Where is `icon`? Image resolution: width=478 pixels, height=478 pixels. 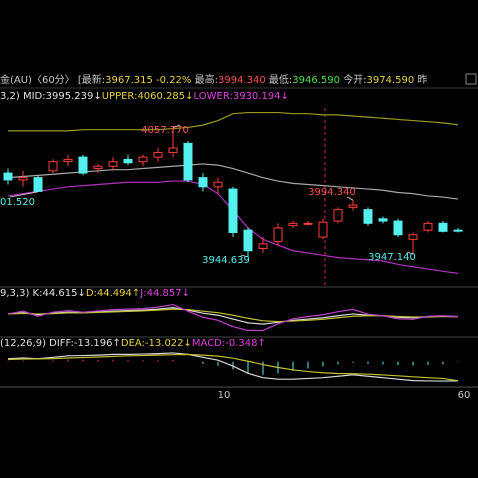 icon is located at coordinates (471, 79).